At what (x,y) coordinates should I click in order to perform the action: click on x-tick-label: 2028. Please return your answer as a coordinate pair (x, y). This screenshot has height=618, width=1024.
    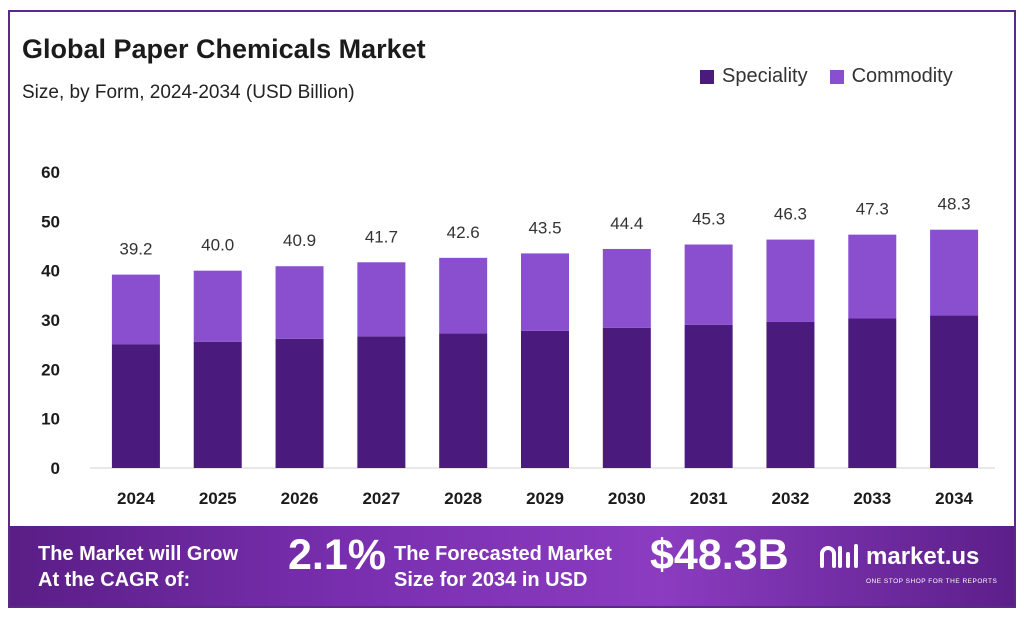
    Looking at the image, I should click on (463, 498).